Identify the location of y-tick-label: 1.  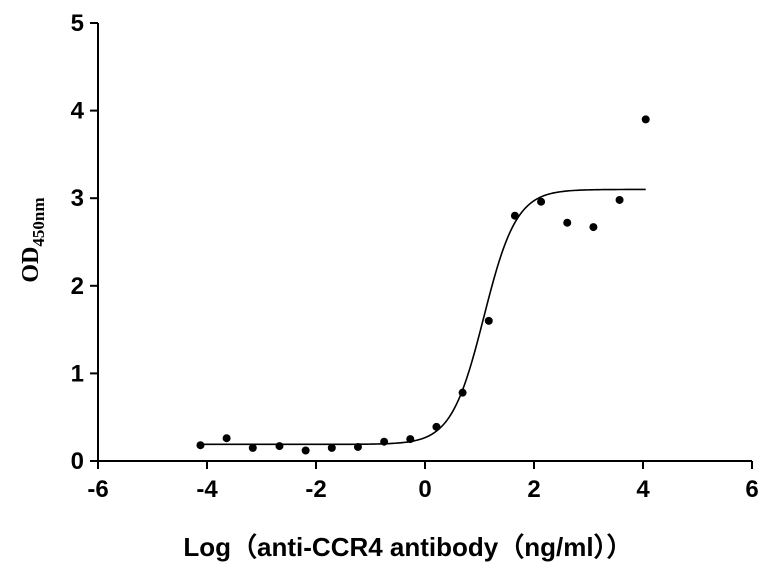
(77, 373).